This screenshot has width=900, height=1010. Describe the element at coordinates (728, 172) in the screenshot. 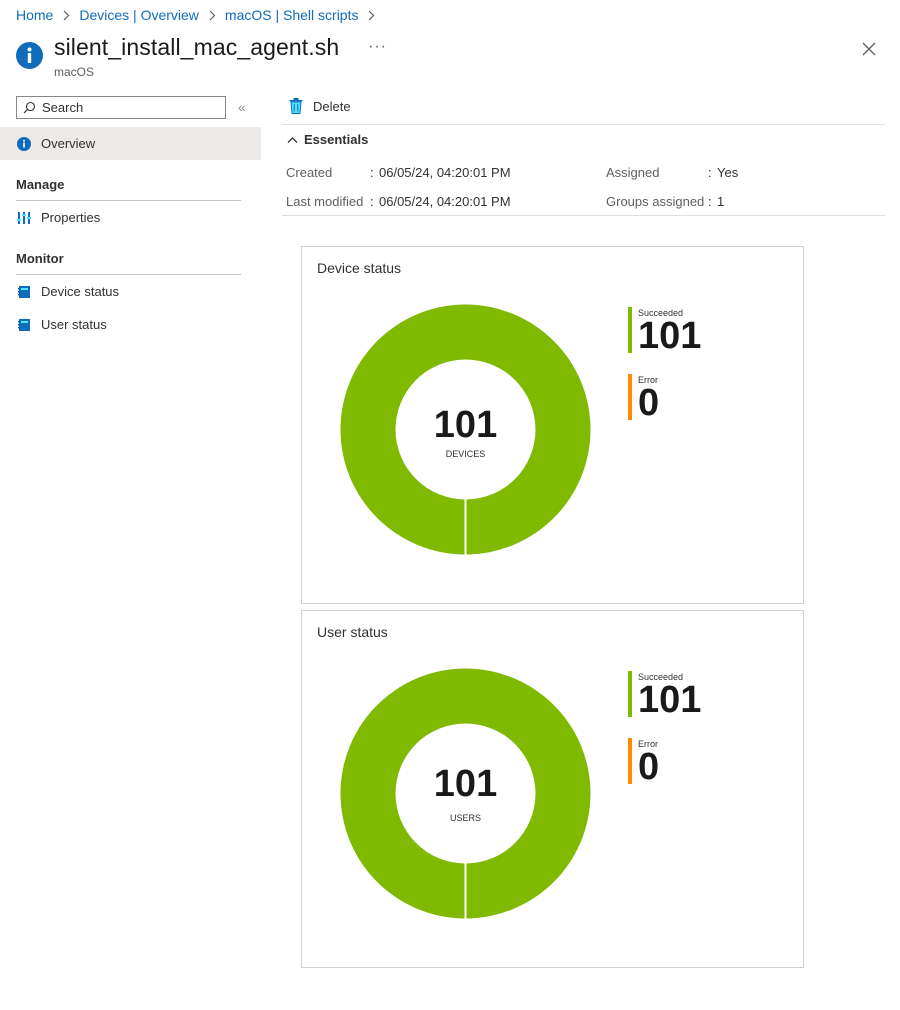

I see `assigned-value: Yes` at that location.